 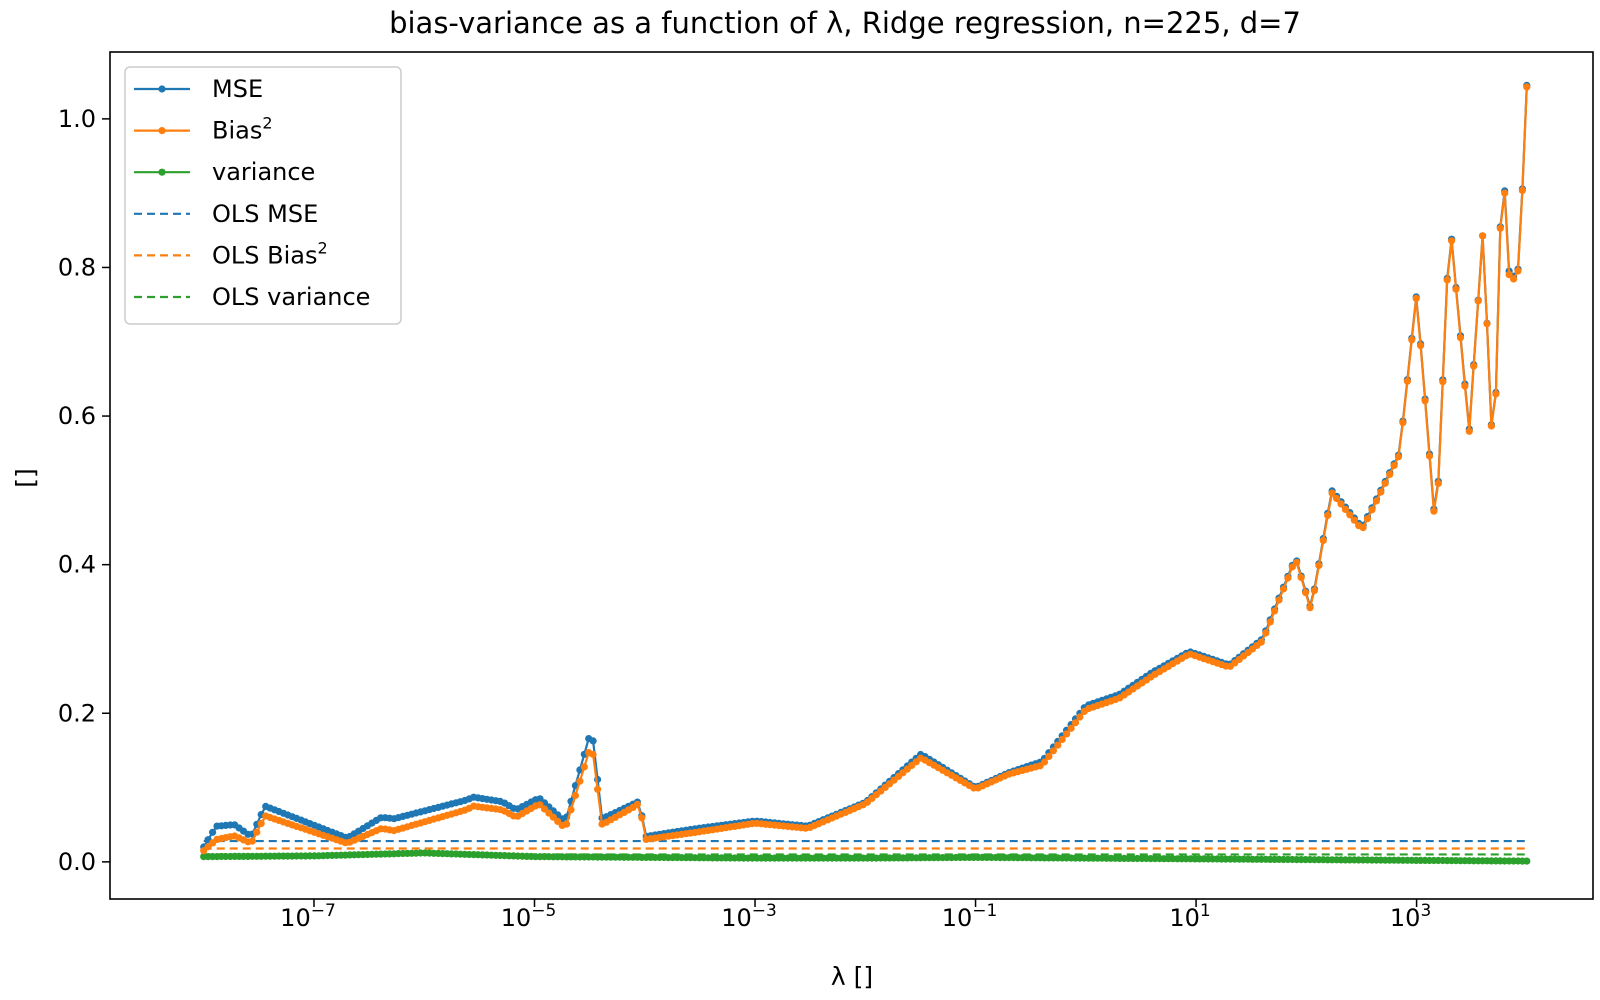 What do you see at coordinates (1323, 540) in the screenshot?
I see `data-point-Bias²-253` at bounding box center [1323, 540].